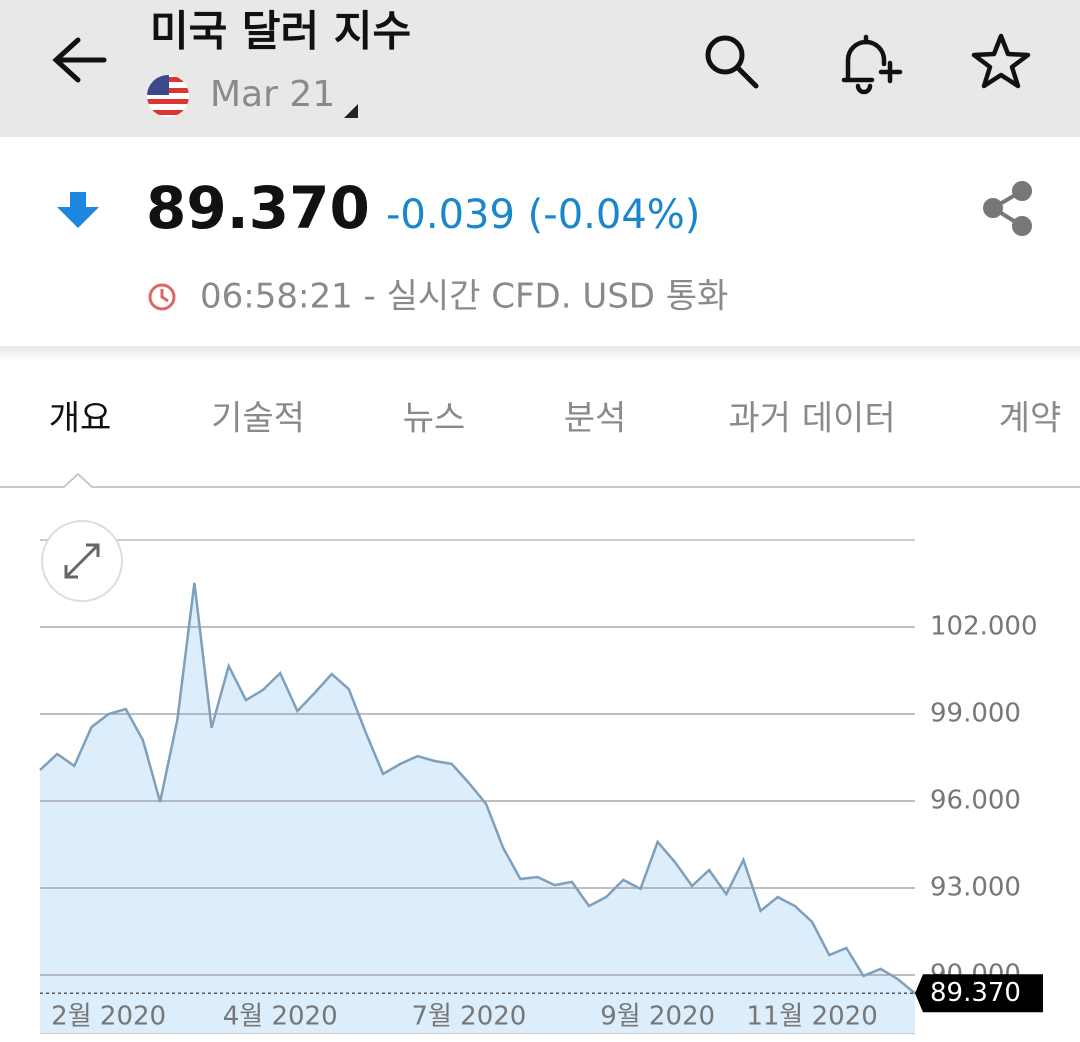 The image size is (1080, 1042). What do you see at coordinates (80, 419) in the screenshot?
I see `tab: 개요` at bounding box center [80, 419].